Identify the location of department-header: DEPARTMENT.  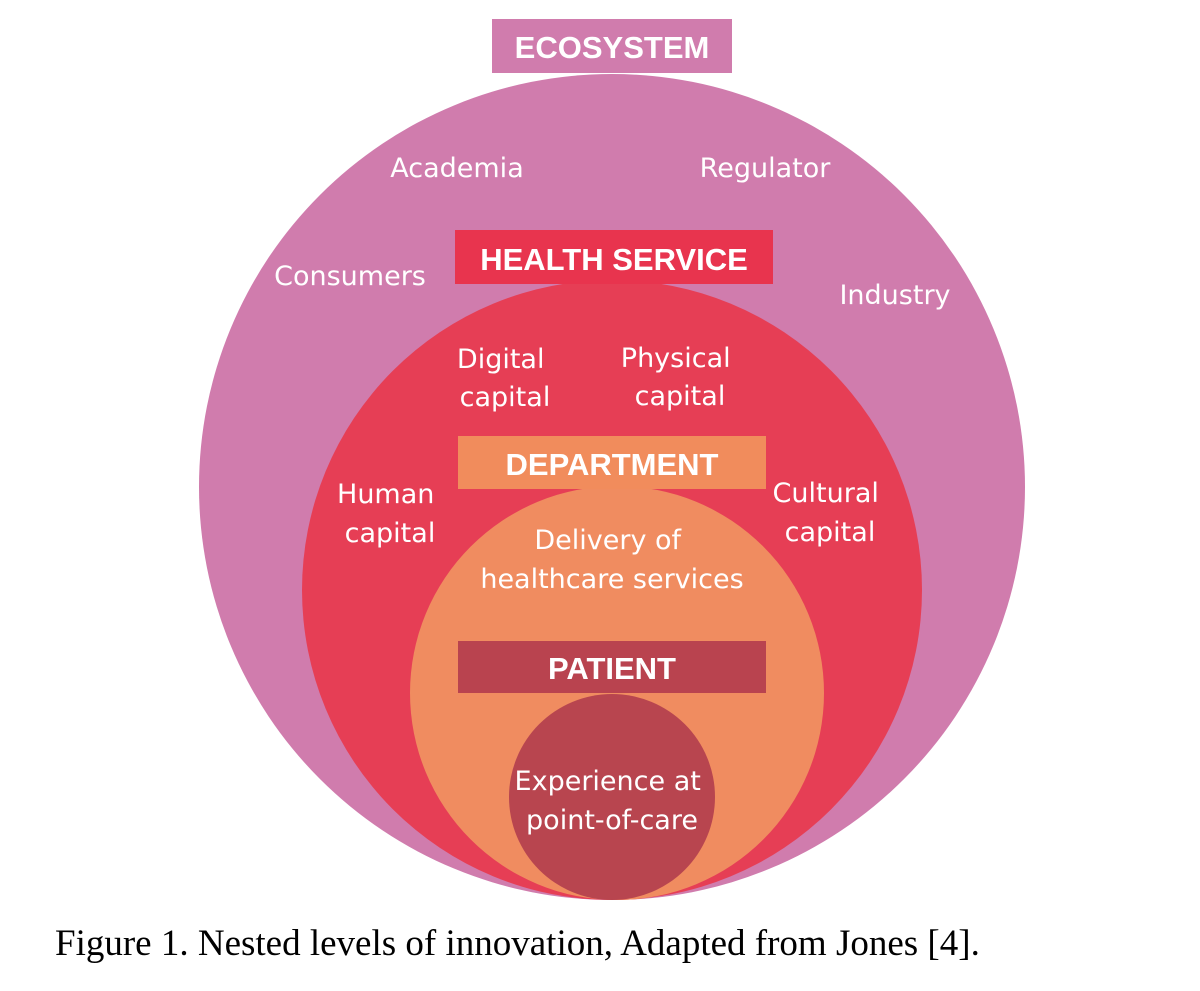
(612, 464).